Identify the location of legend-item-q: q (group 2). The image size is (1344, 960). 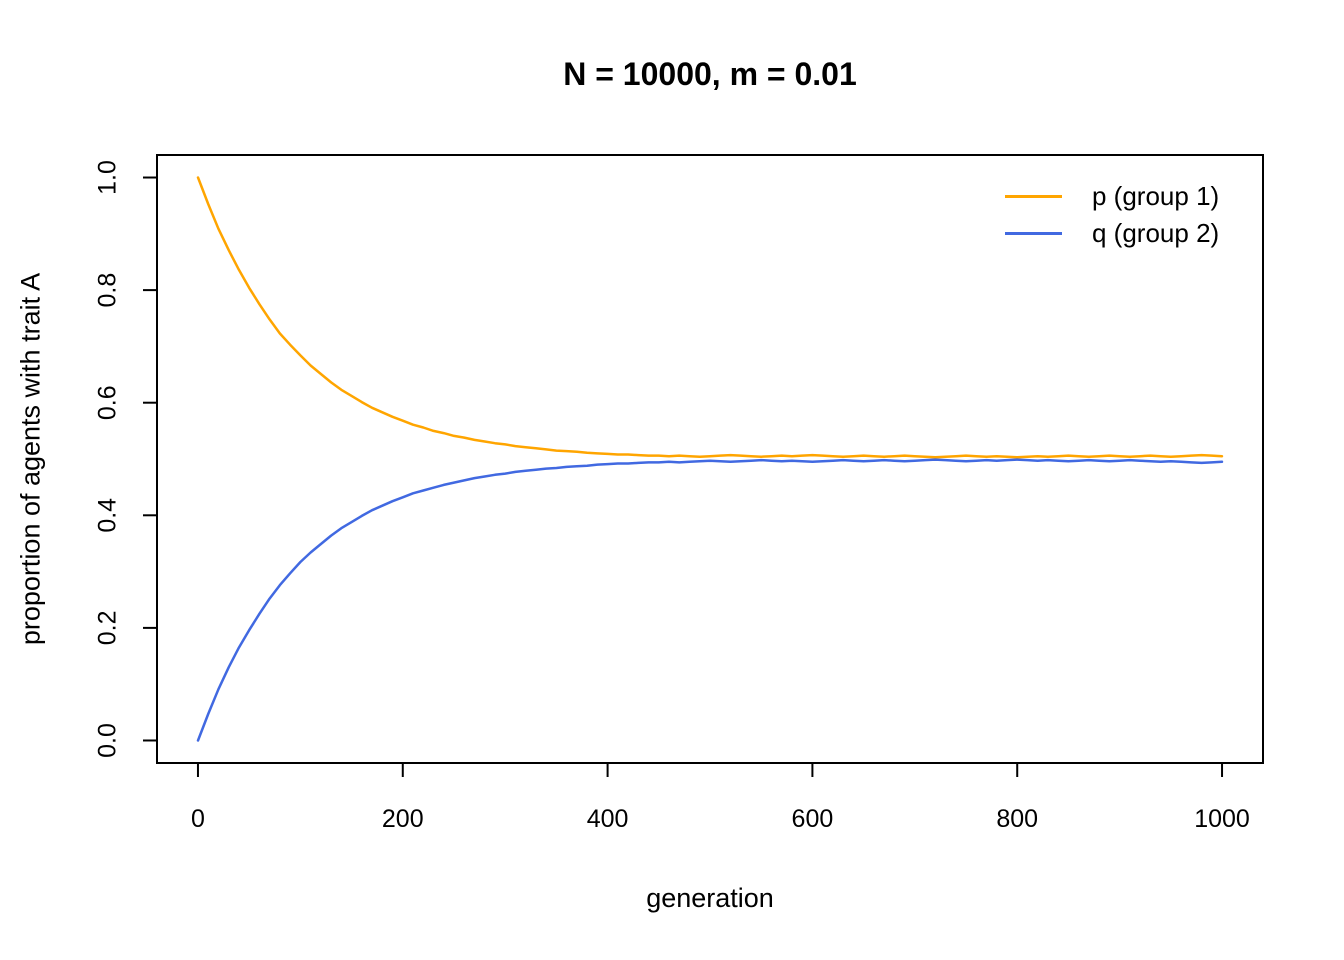
(1112, 233).